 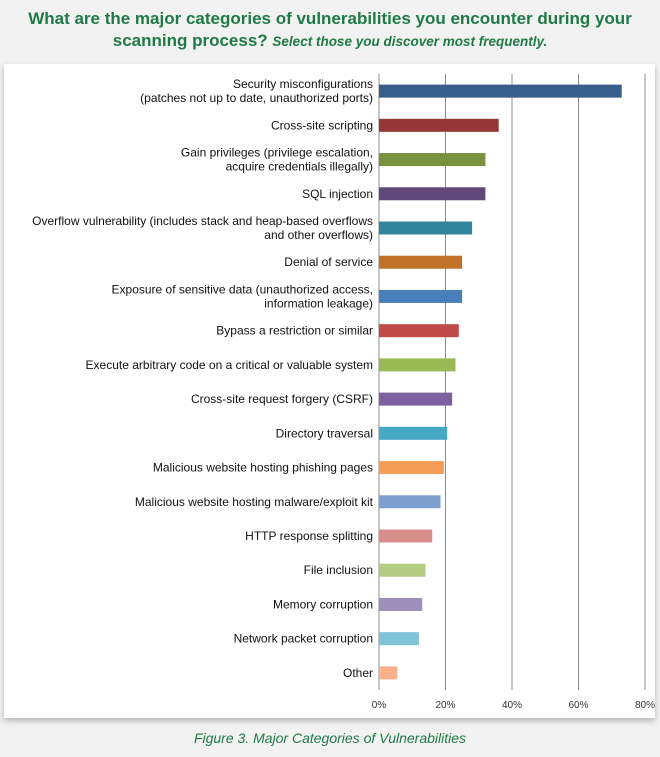 What do you see at coordinates (318, 235) in the screenshot?
I see `category-label-line: and other overflows)` at bounding box center [318, 235].